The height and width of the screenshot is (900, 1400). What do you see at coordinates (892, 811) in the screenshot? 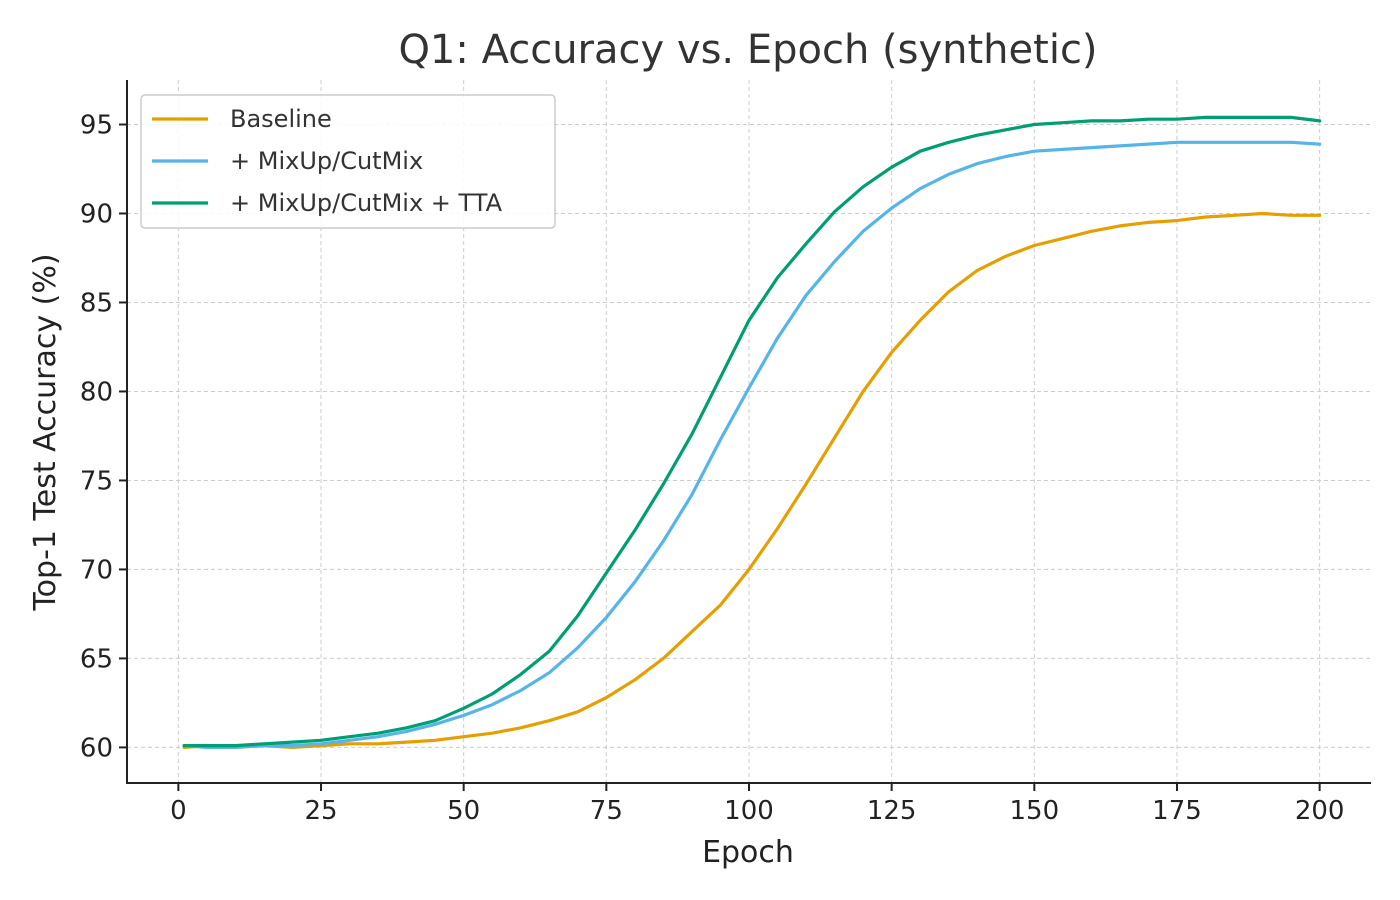
I see `x-tick-label: 125` at bounding box center [892, 811].